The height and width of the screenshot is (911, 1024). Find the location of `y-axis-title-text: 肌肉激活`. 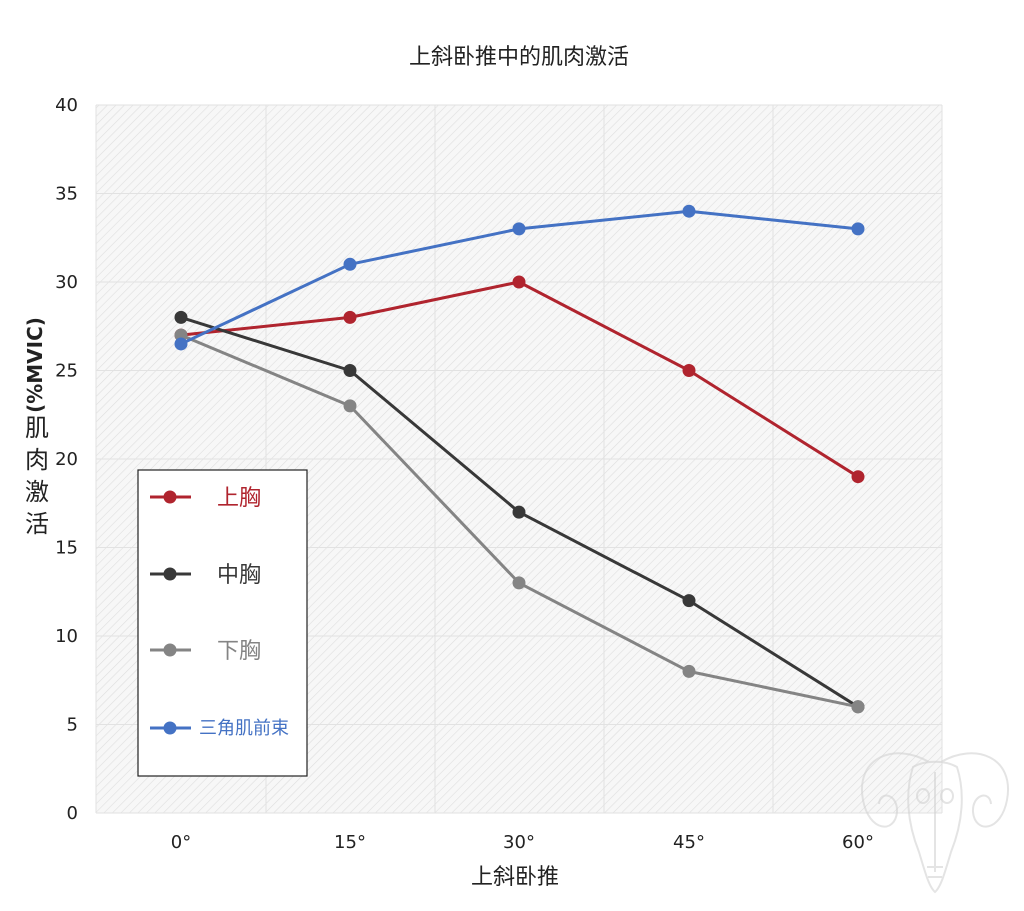

y-axis-title-text: 肌肉激活 is located at coordinates (37, 476).